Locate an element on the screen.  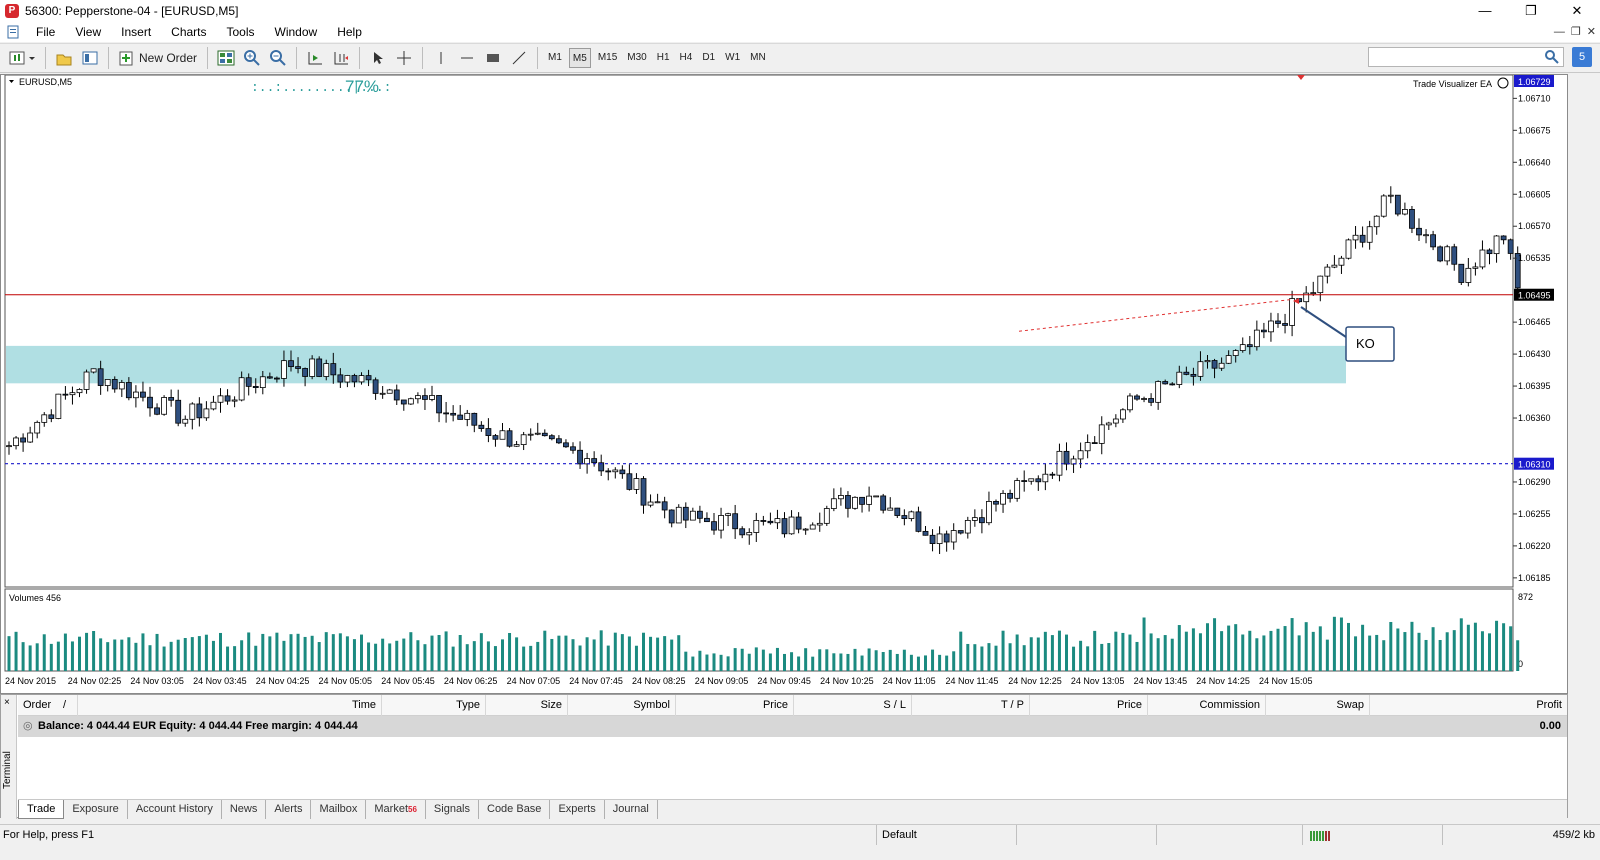
cursor-tool-icon is located at coordinates (378, 58).